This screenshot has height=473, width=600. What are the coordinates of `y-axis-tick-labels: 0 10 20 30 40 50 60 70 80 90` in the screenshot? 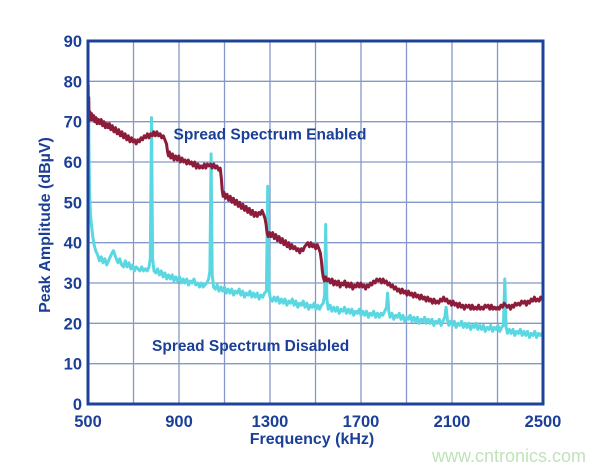 It's located at (73, 223).